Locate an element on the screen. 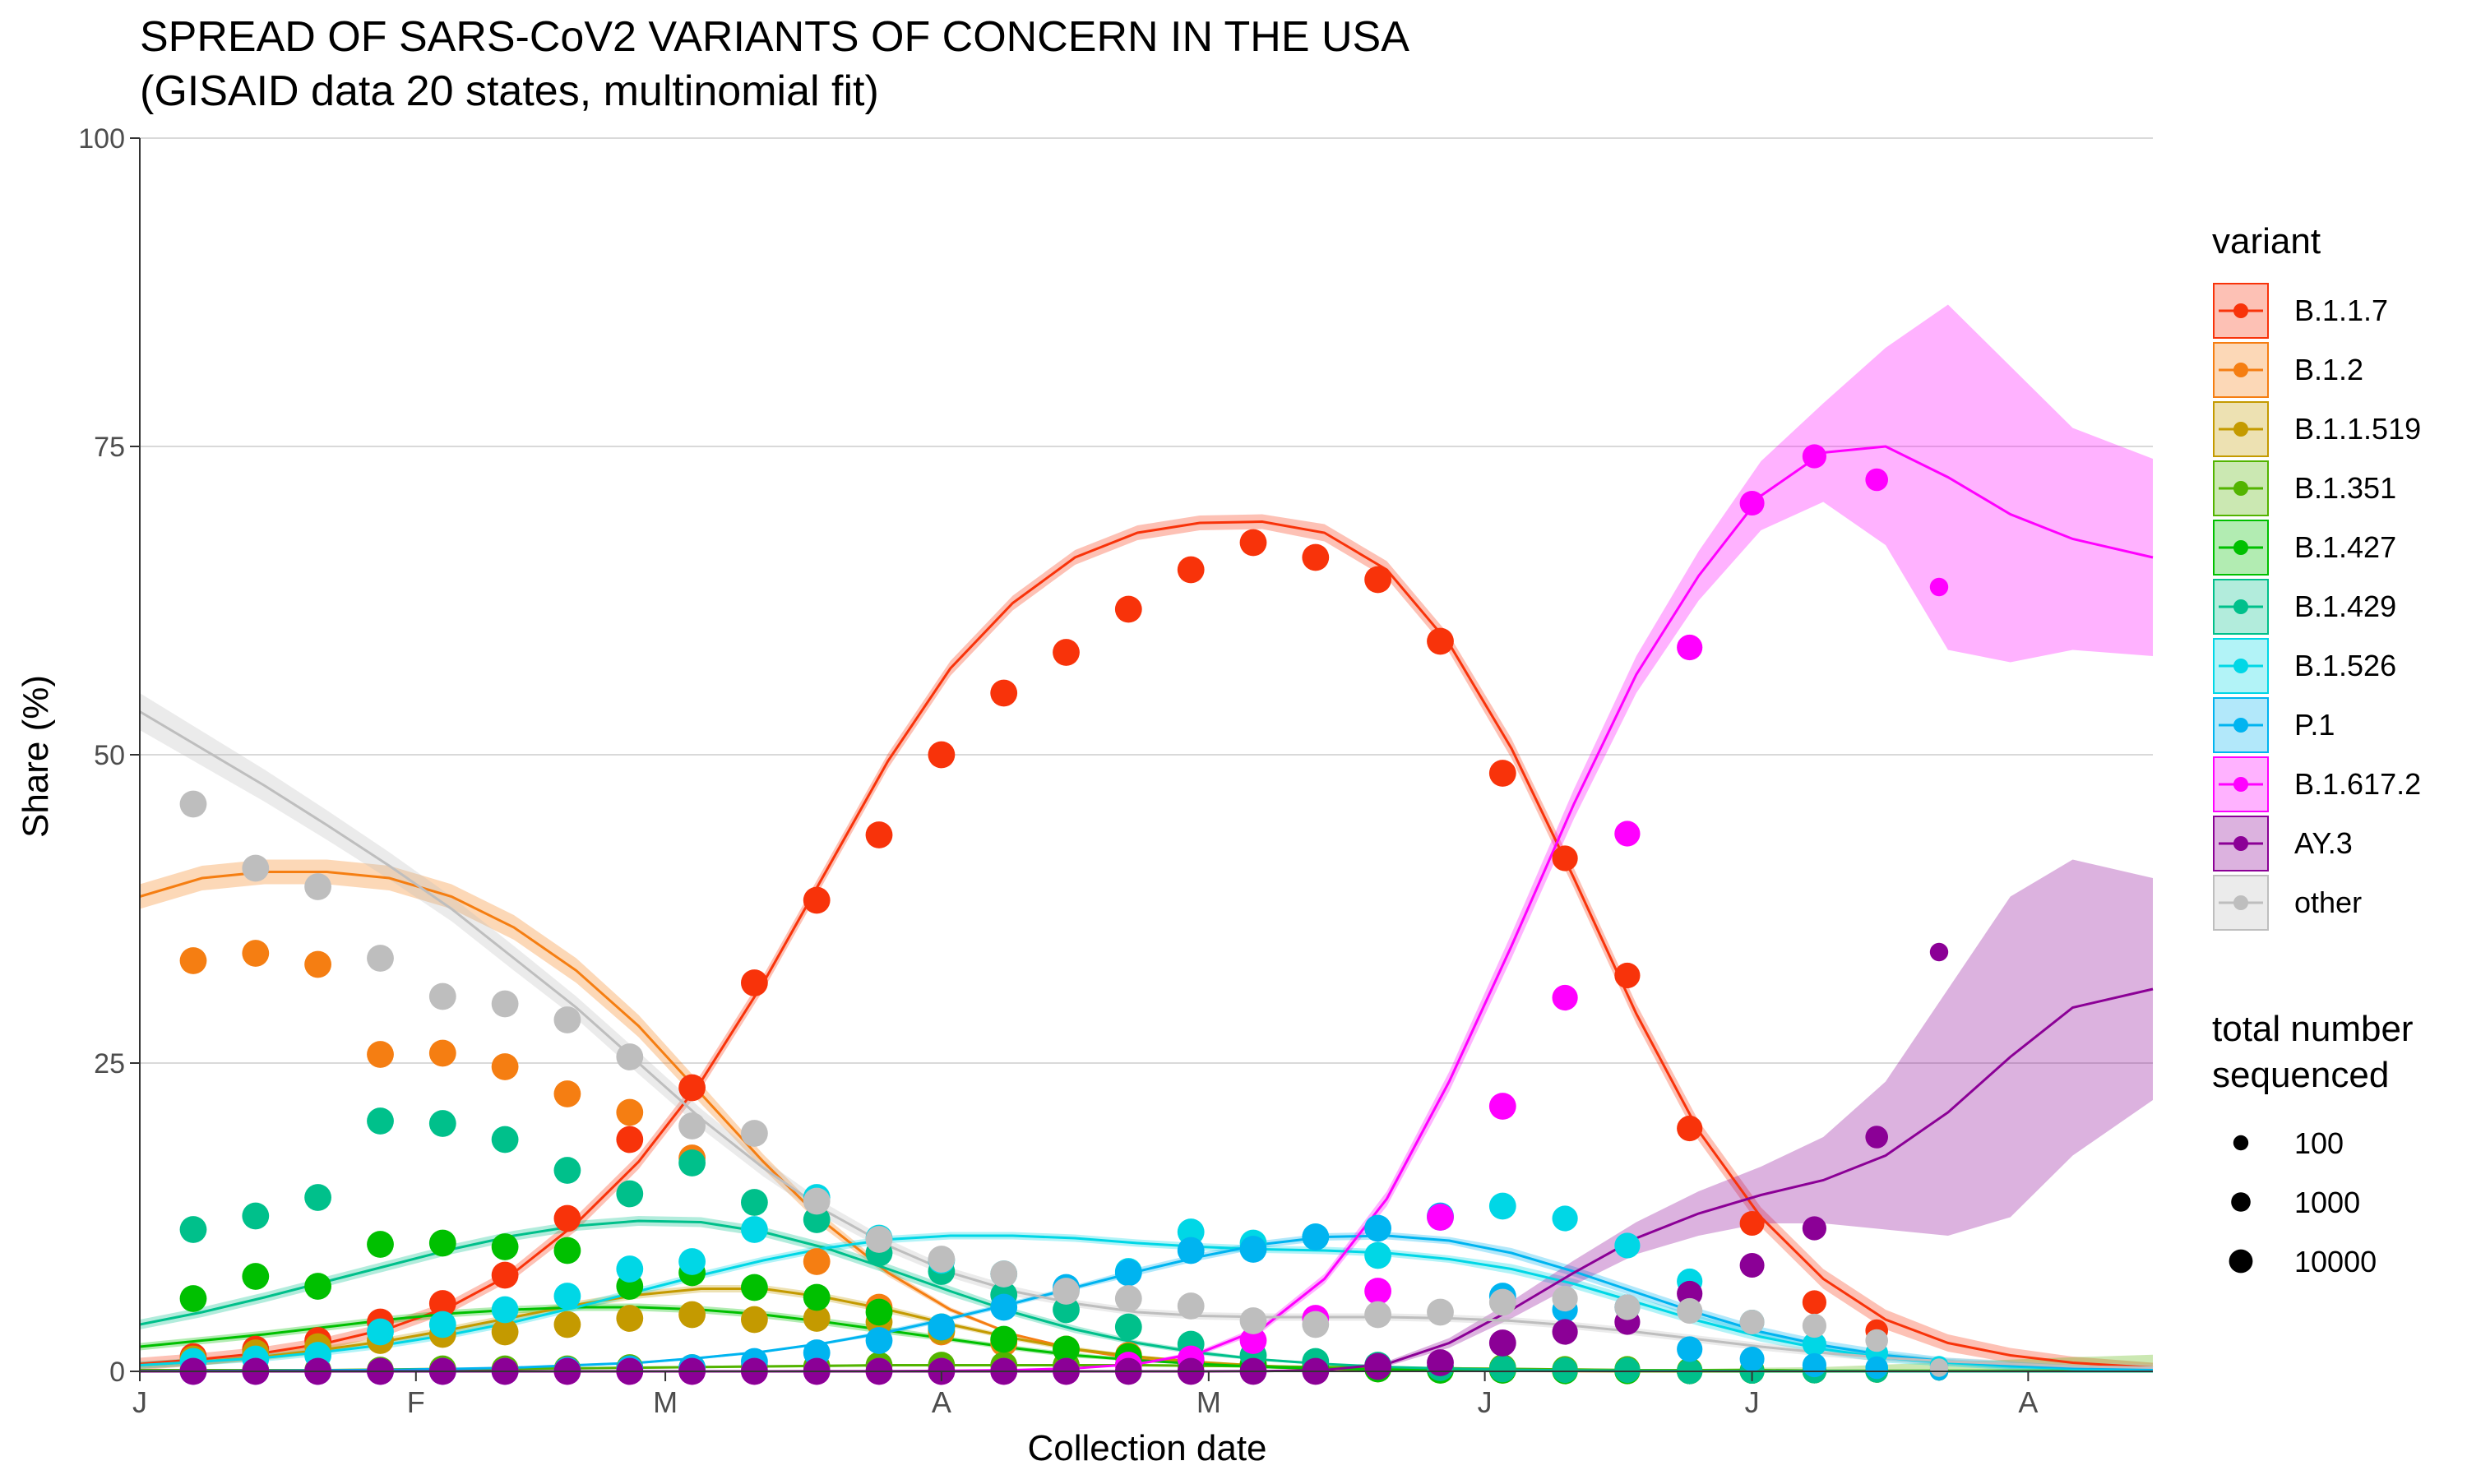  legend-label-B.1.2: B.1.2 is located at coordinates (2328, 370).